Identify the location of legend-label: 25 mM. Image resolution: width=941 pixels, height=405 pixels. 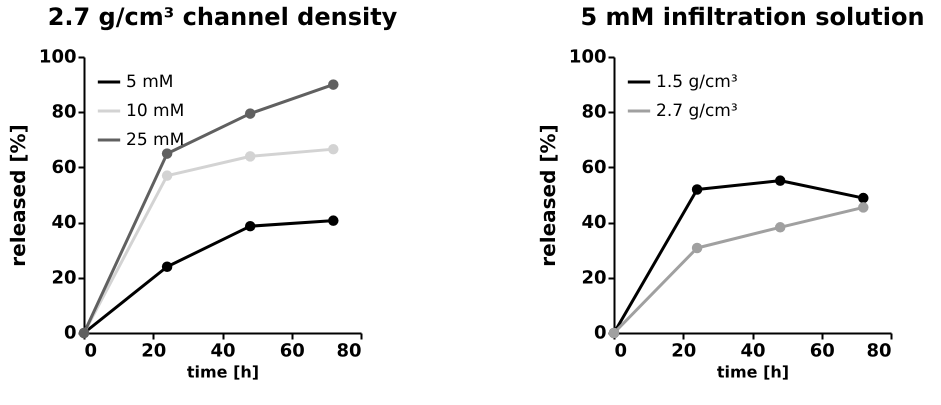
(155, 140).